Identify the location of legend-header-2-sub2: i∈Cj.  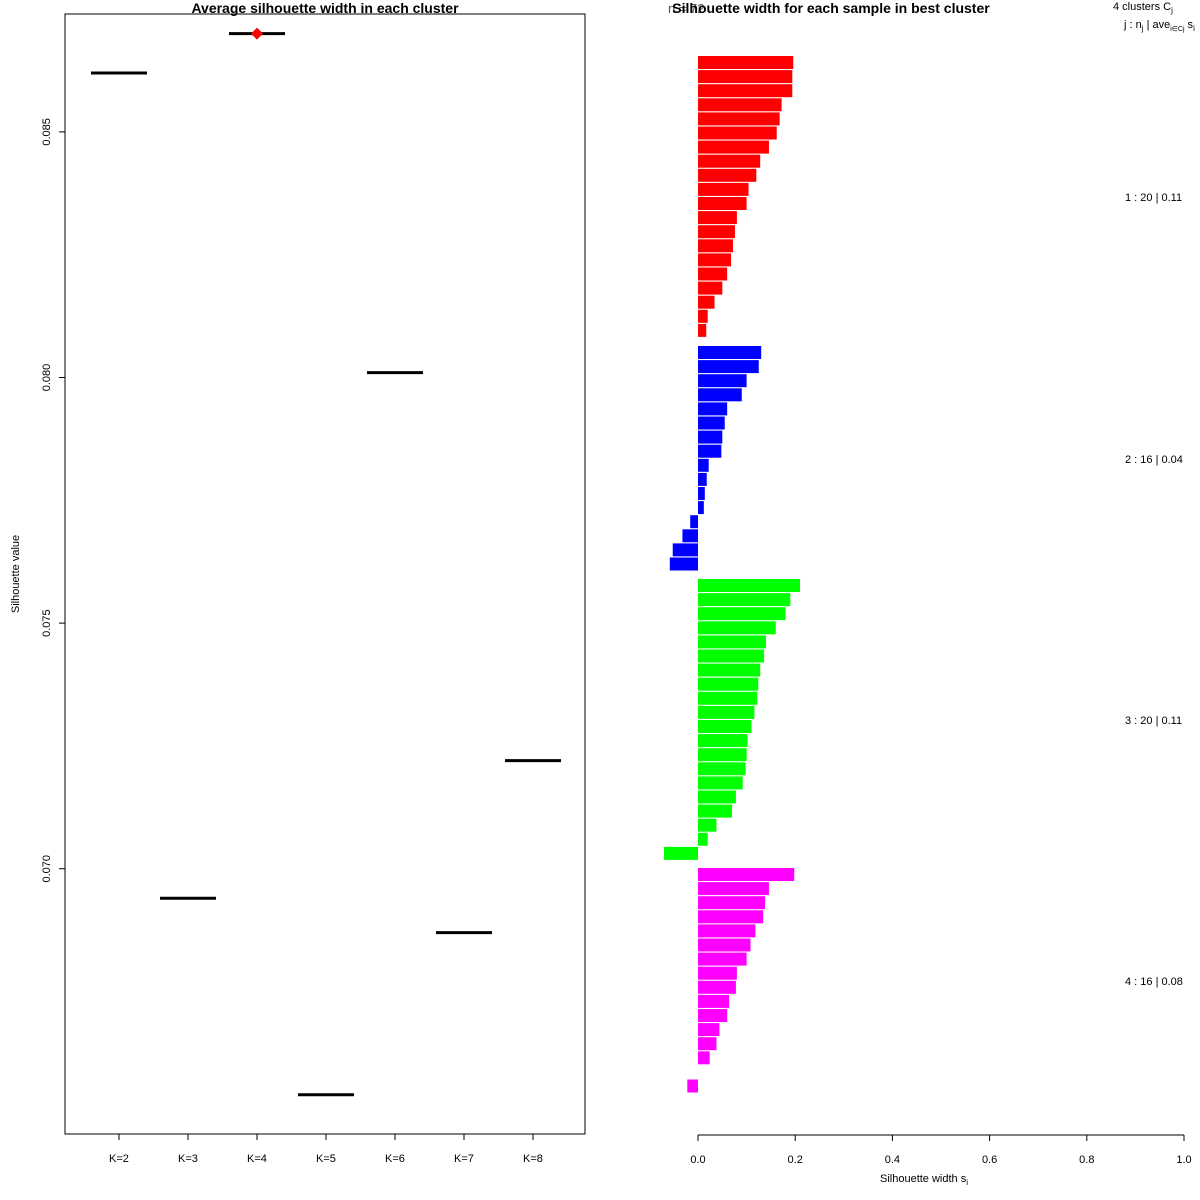
(1177, 29).